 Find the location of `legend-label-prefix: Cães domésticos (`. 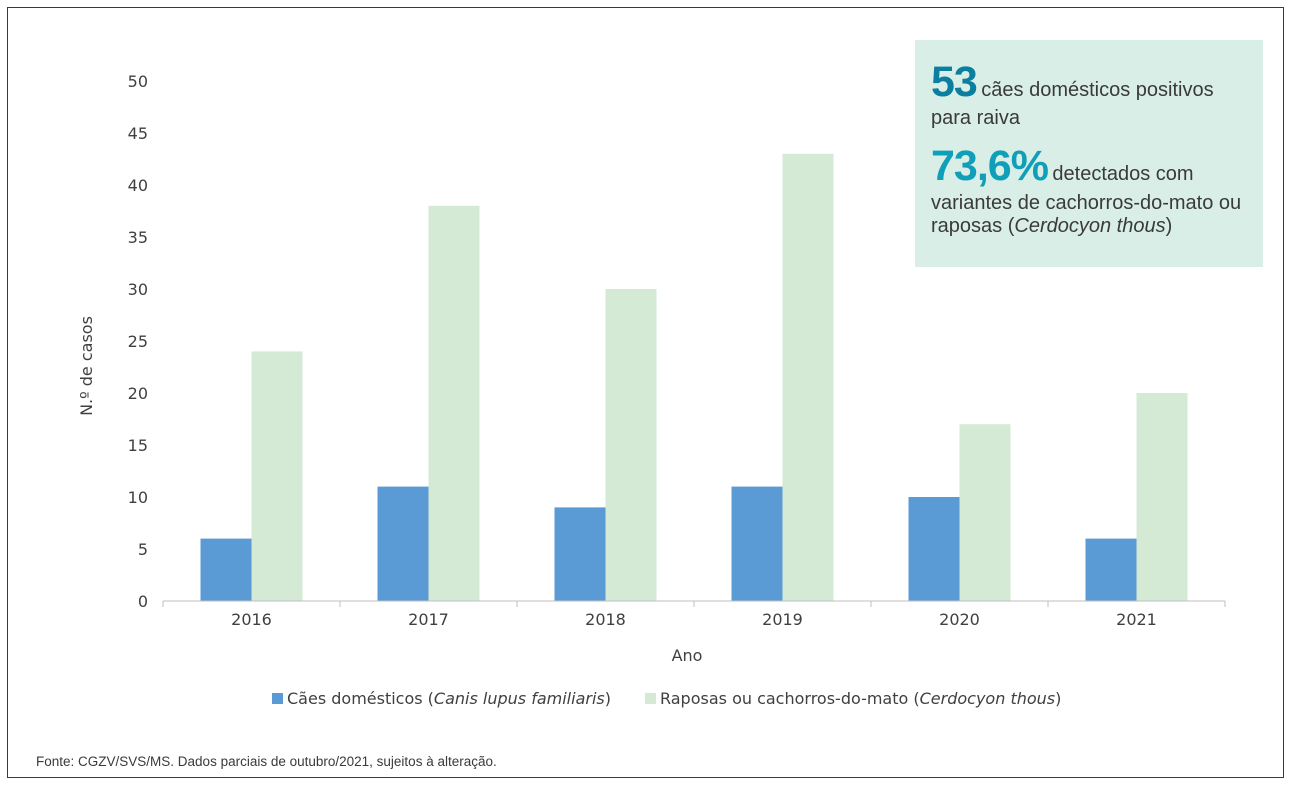

legend-label-prefix: Cães domésticos ( is located at coordinates (360, 698).